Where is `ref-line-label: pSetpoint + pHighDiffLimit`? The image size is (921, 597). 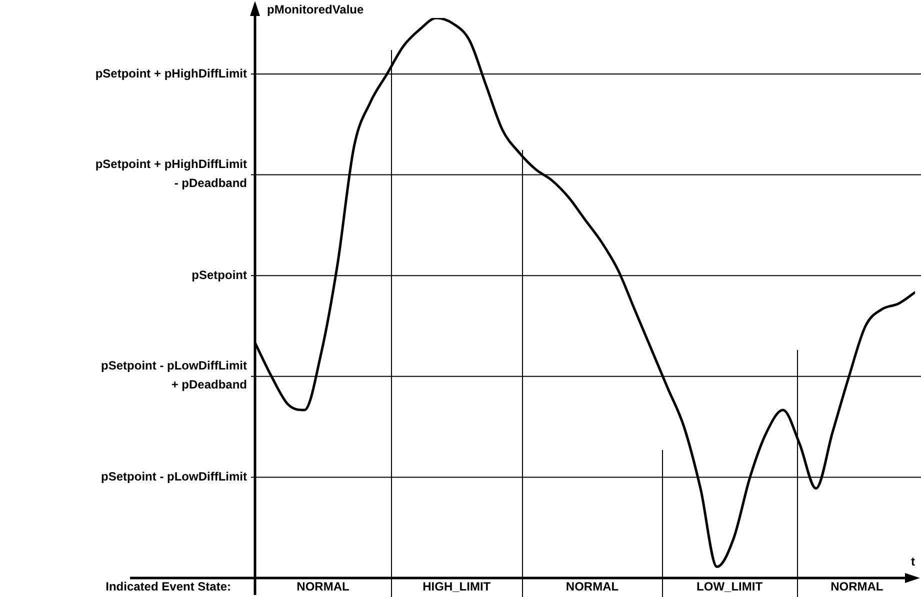
ref-line-label: pSetpoint + pHighDiffLimit is located at coordinates (171, 73).